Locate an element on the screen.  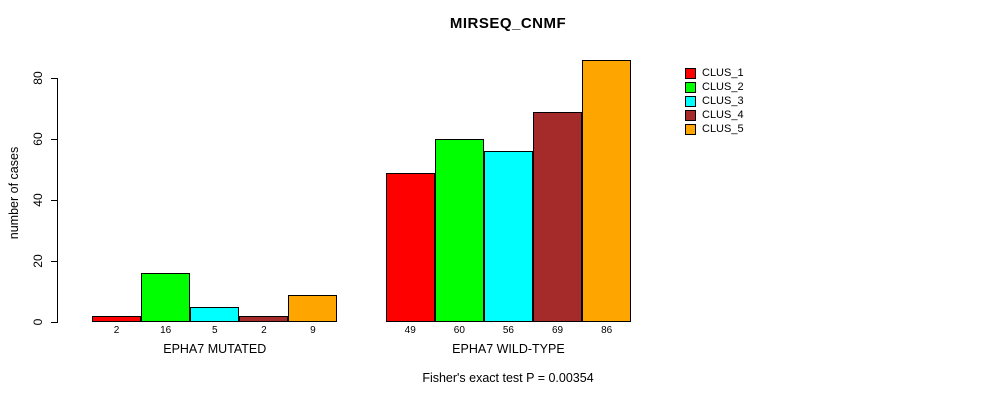
legend-label: CLUS_1 is located at coordinates (723, 72).